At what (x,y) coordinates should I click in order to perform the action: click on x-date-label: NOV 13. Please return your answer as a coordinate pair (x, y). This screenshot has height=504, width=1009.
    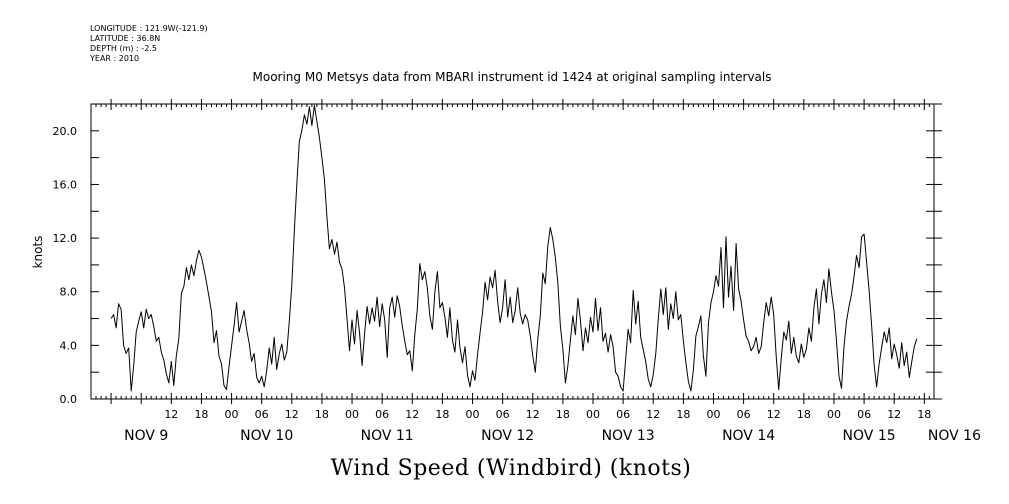
    Looking at the image, I should click on (628, 436).